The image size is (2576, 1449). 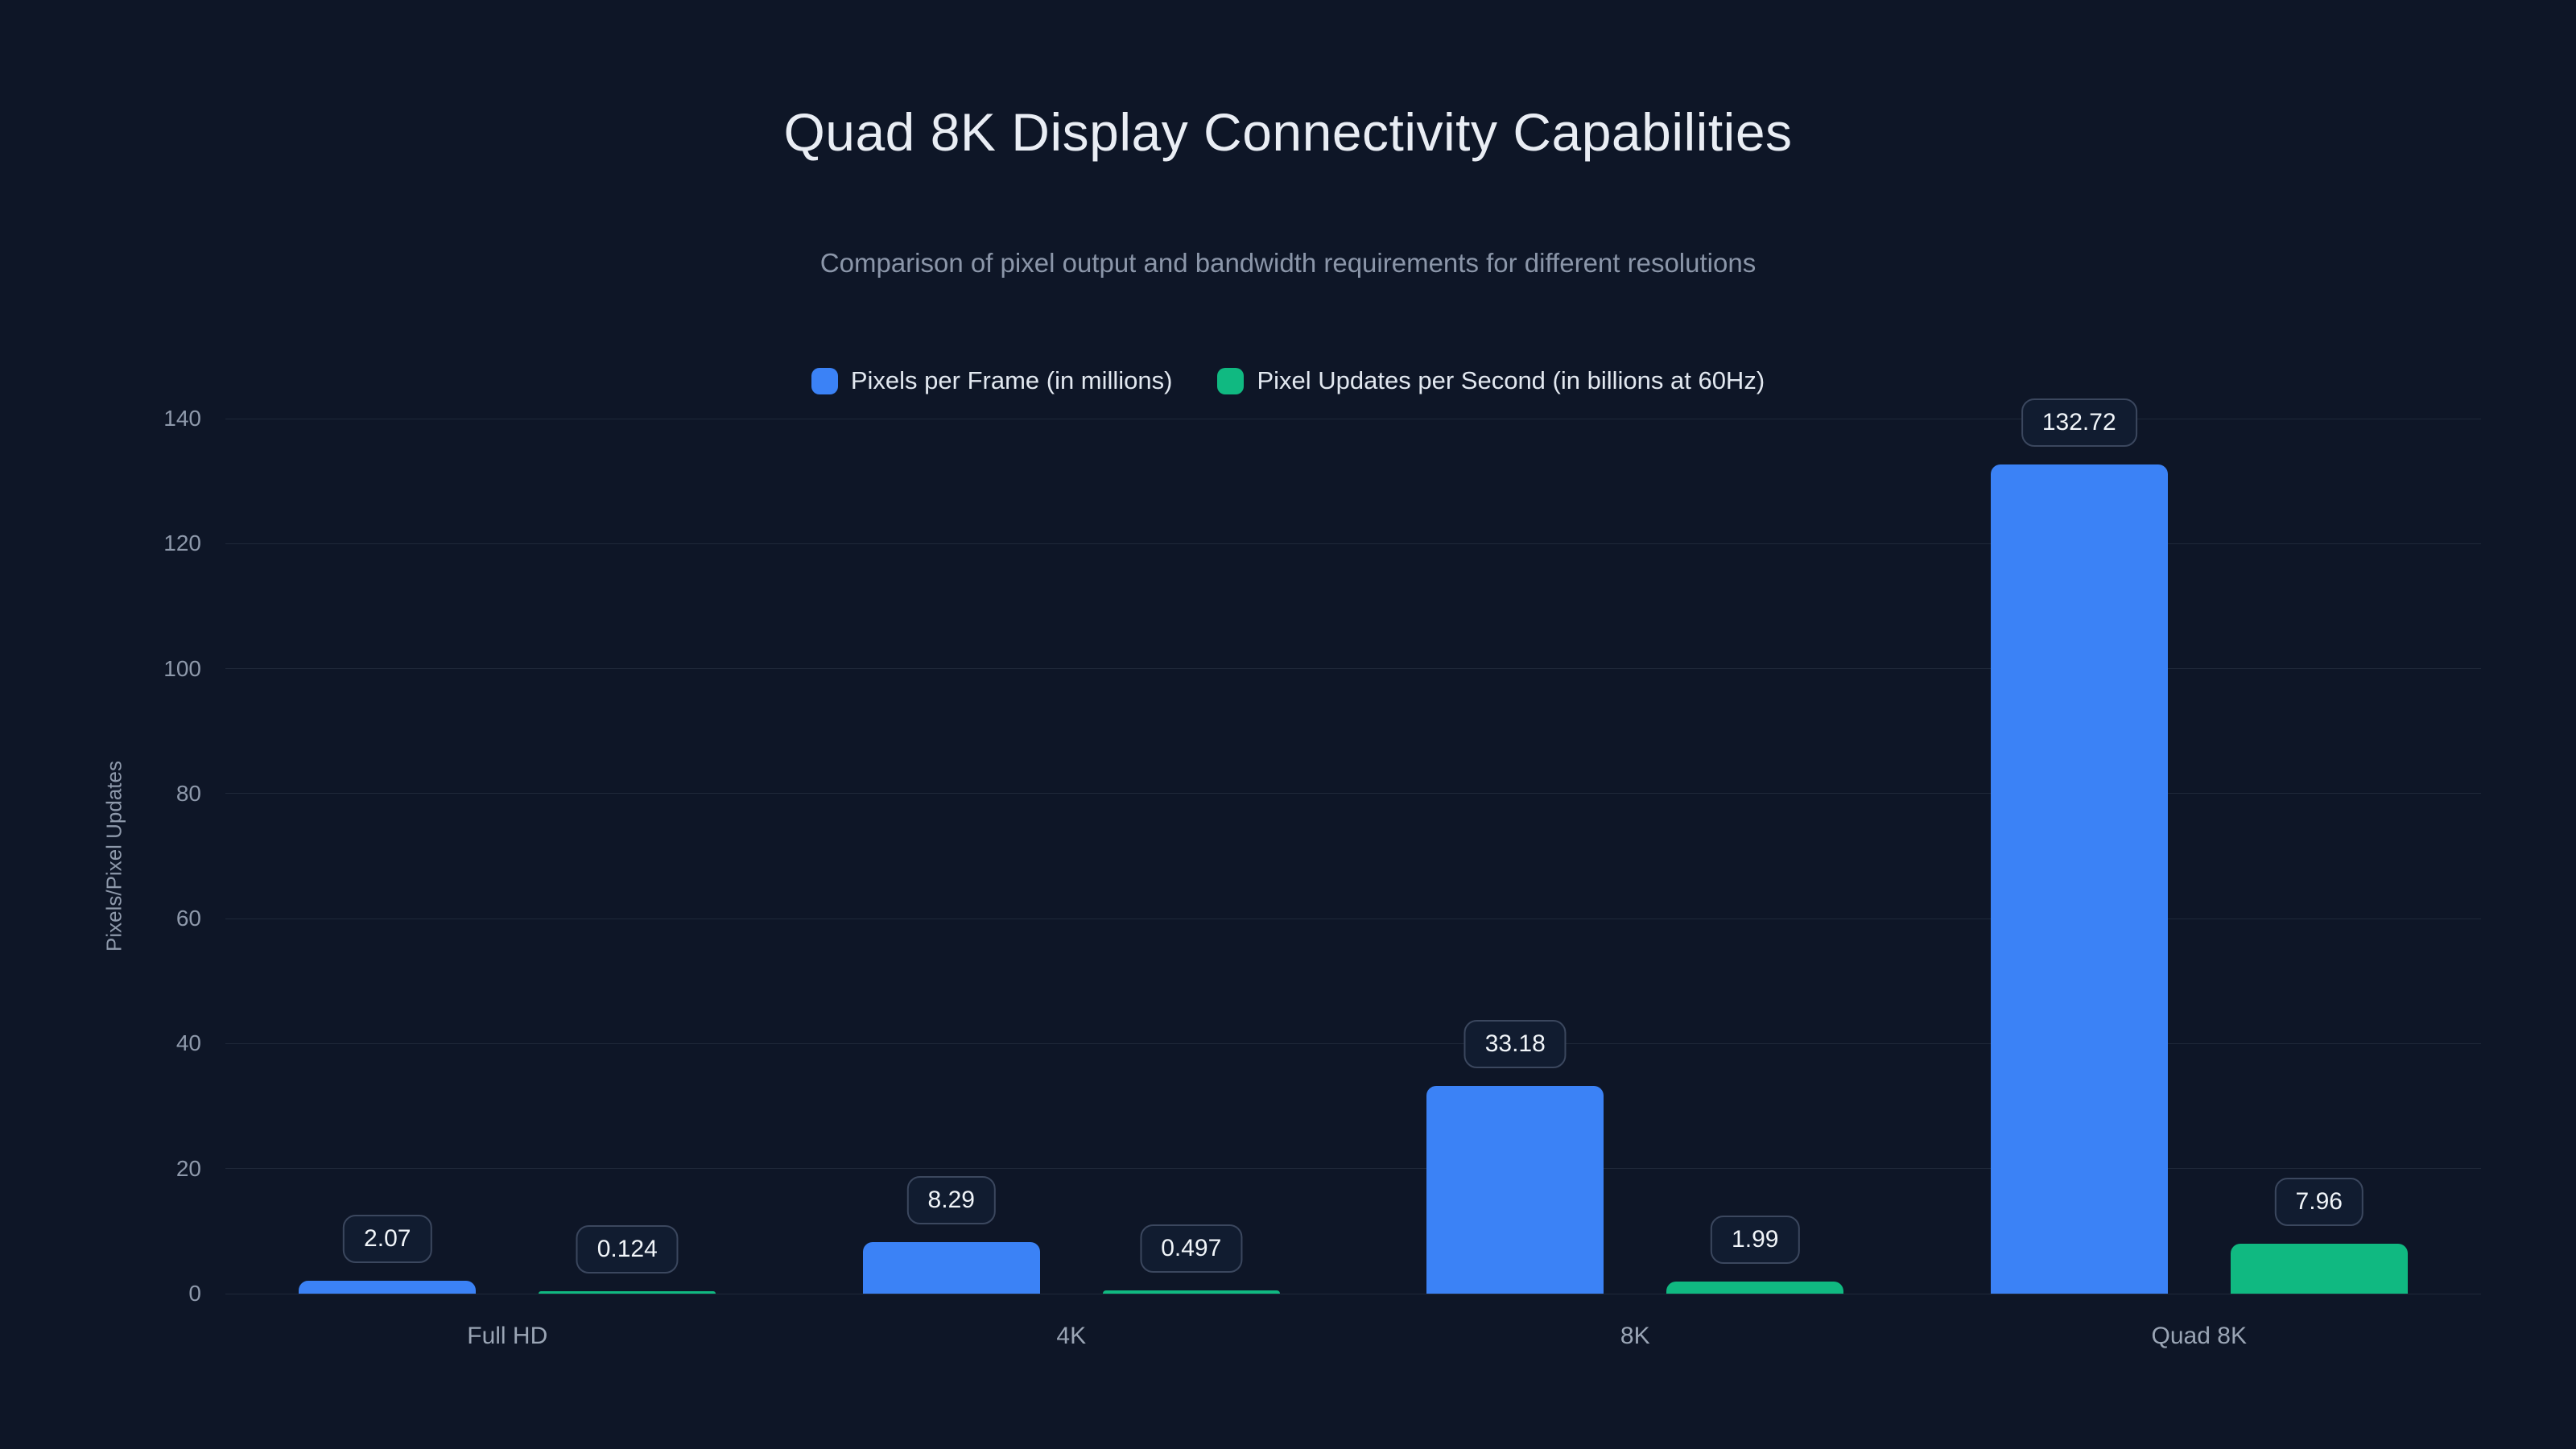 What do you see at coordinates (188, 918) in the screenshot?
I see `y-tick-label: 60` at bounding box center [188, 918].